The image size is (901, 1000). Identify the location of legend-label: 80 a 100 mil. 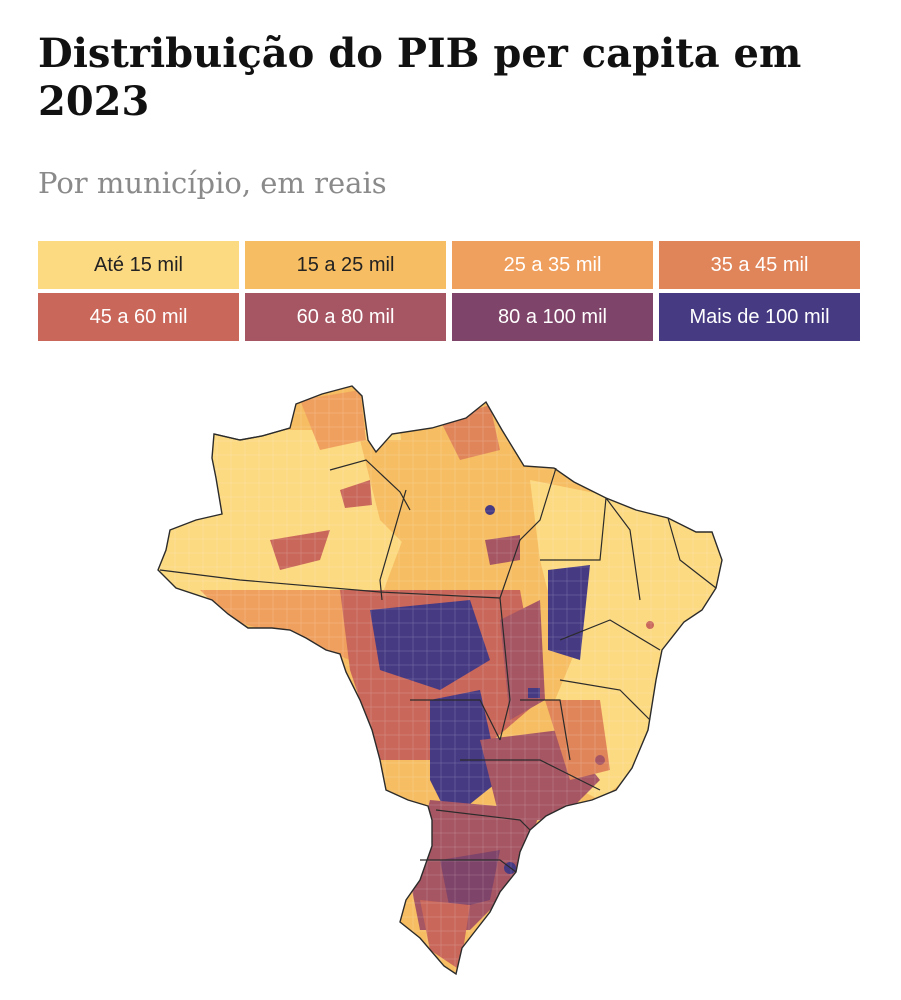
(552, 317).